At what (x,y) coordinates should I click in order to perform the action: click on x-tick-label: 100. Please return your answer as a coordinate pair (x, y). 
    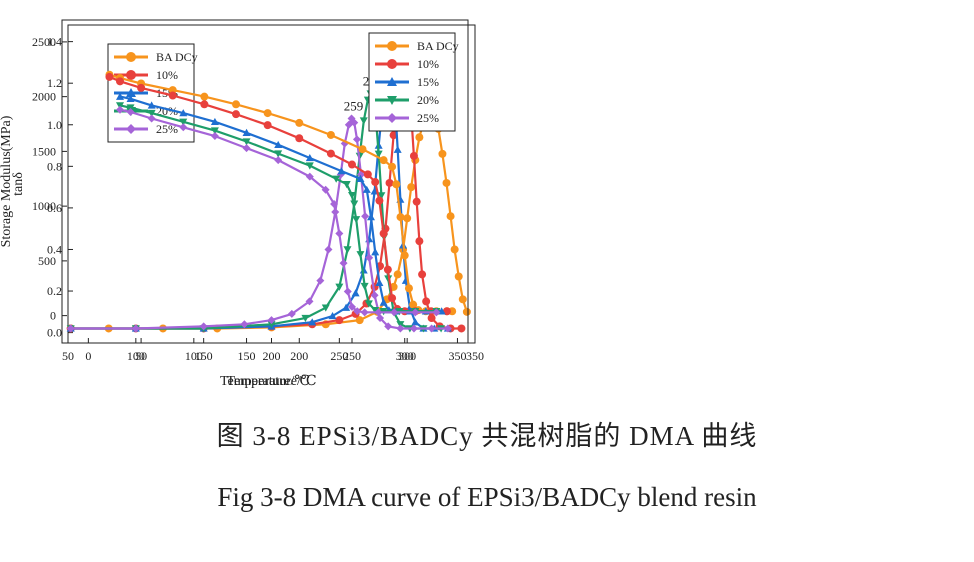
    Looking at the image, I should click on (194, 356).